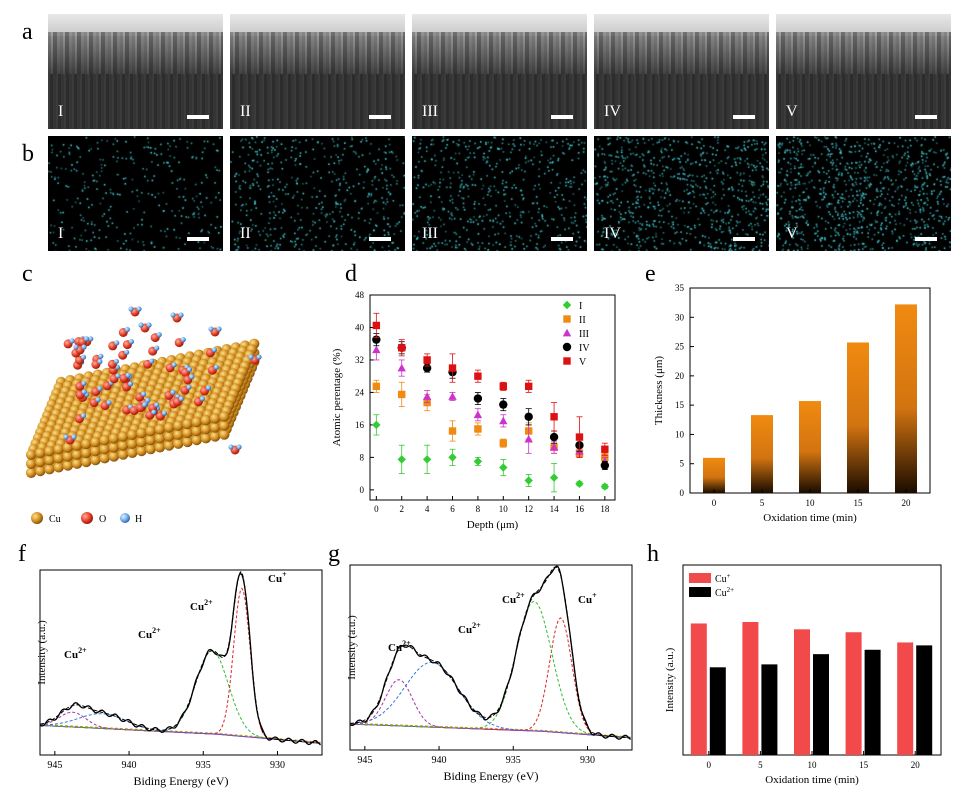 The image size is (953, 805). I want to click on sem-label: V, so click(792, 111).